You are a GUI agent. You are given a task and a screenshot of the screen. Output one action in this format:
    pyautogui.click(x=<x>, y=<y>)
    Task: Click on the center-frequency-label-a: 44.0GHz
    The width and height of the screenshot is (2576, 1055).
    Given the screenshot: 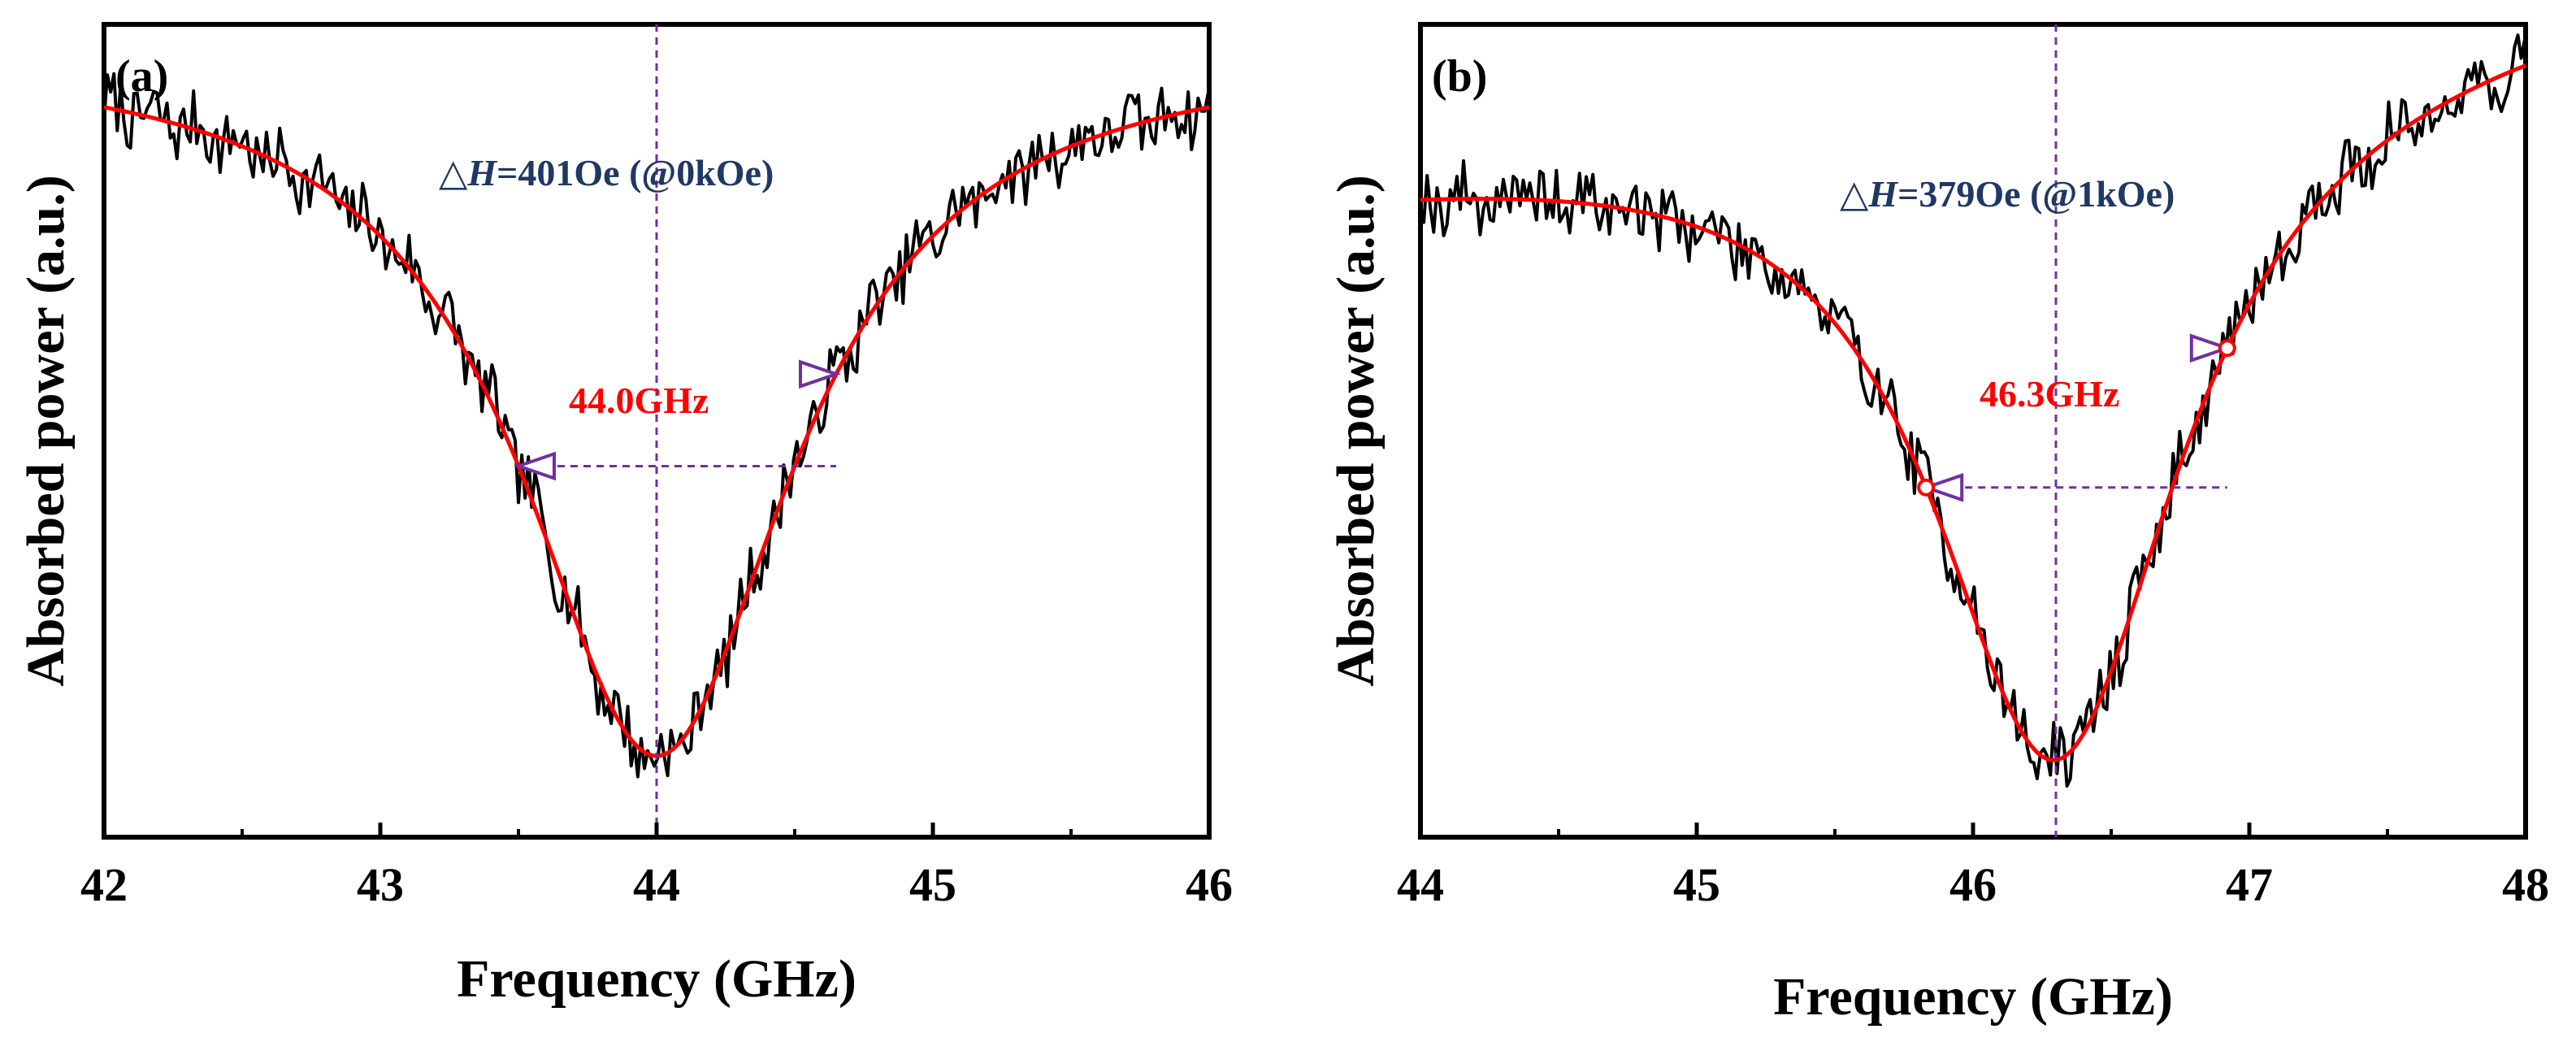 What is the action you would take?
    pyautogui.click(x=639, y=401)
    